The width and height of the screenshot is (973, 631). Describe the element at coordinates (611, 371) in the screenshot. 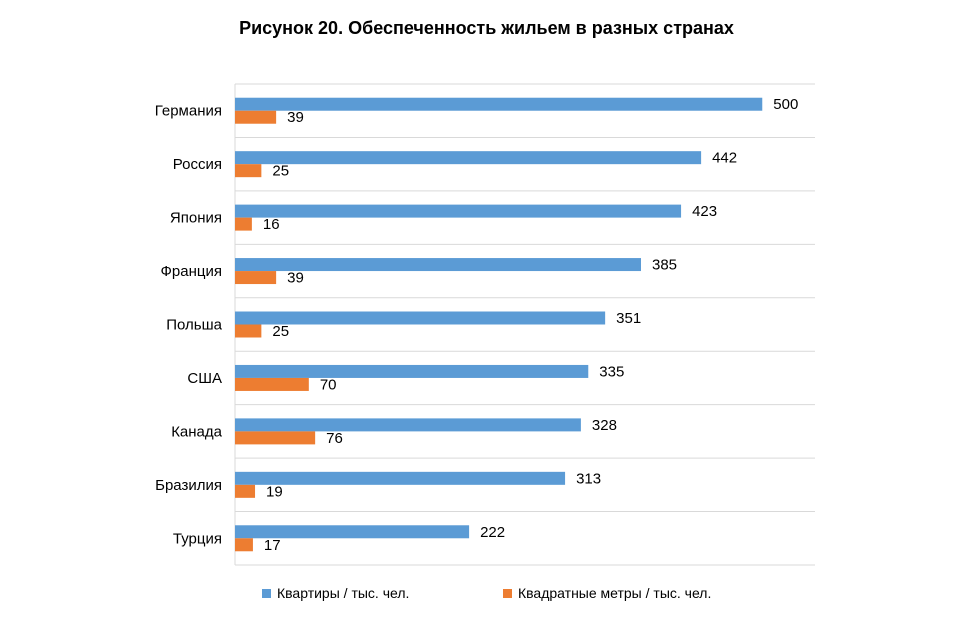

I see `data-label-apartments: 335` at that location.